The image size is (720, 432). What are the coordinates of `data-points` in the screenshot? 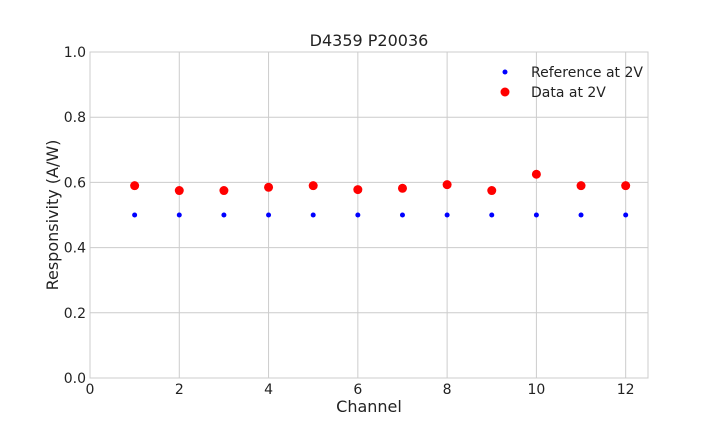 It's located at (380, 193).